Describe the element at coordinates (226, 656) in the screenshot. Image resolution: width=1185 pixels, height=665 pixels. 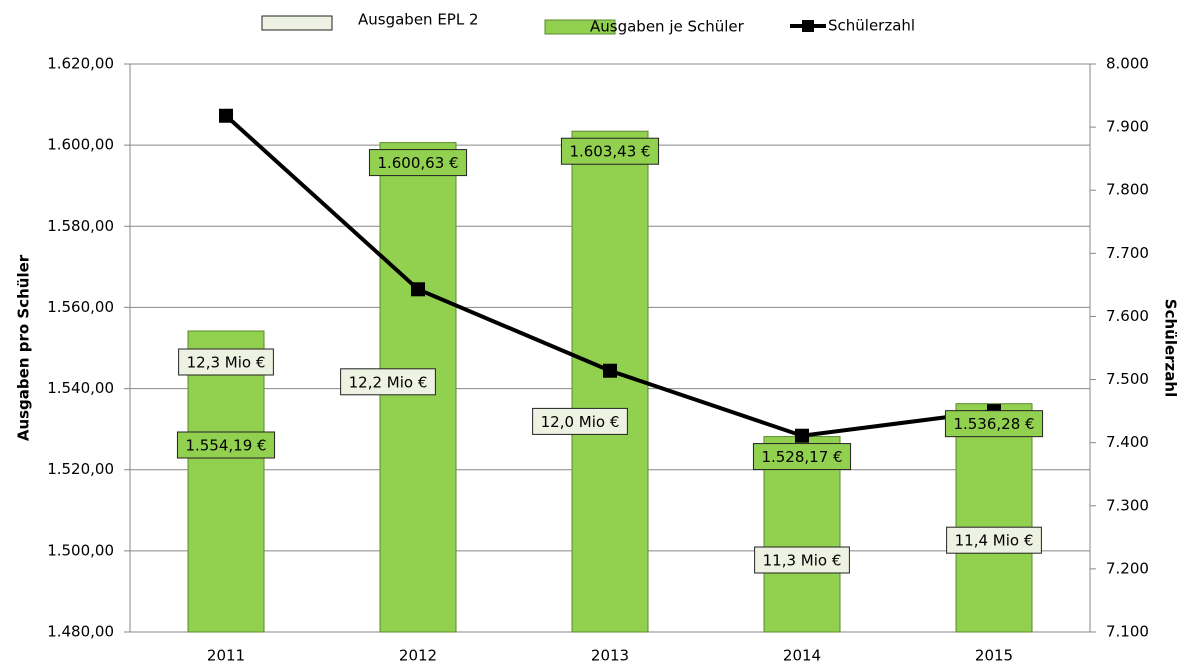
I see `x-tick-label: 2011` at that location.